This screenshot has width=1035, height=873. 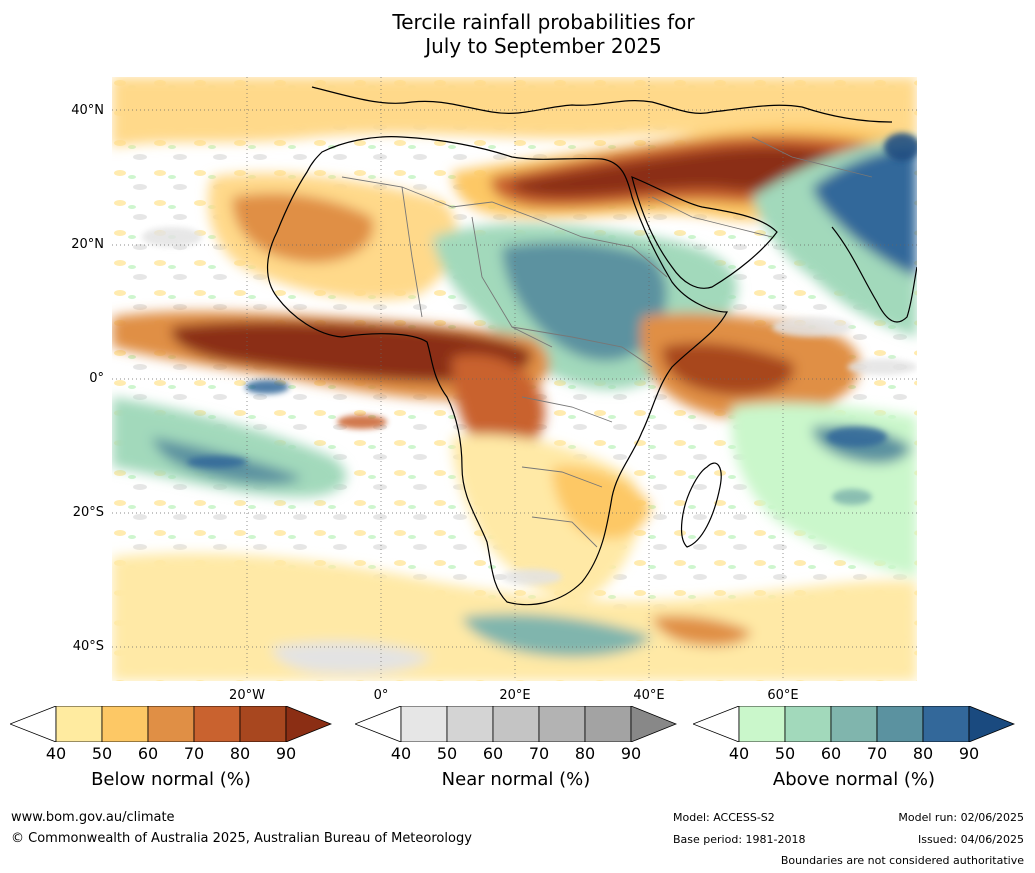 I want to click on footer-model: Model: ACCESS-S2, so click(x=724, y=817).